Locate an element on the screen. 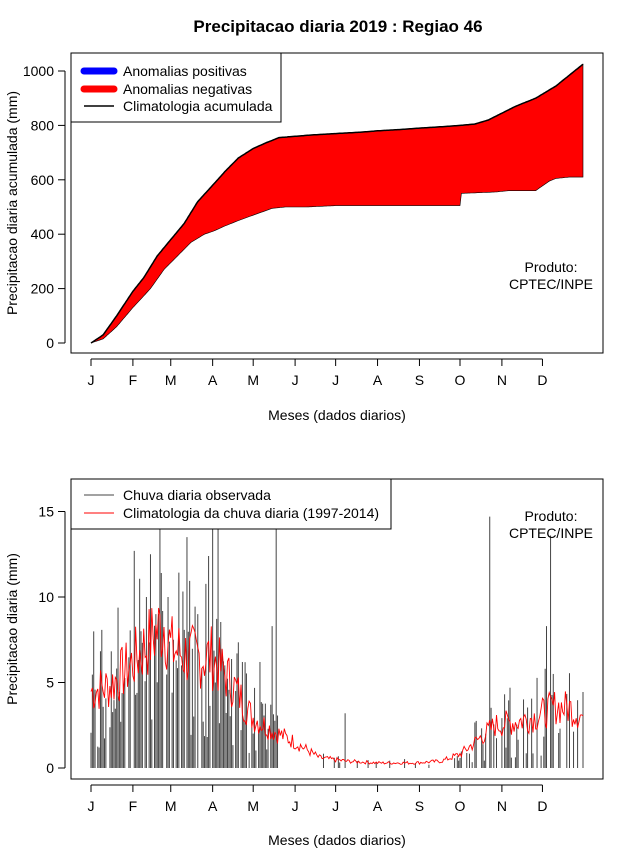 The image size is (640, 850). legend-label-negative: Anomalias negativas is located at coordinates (187, 89).